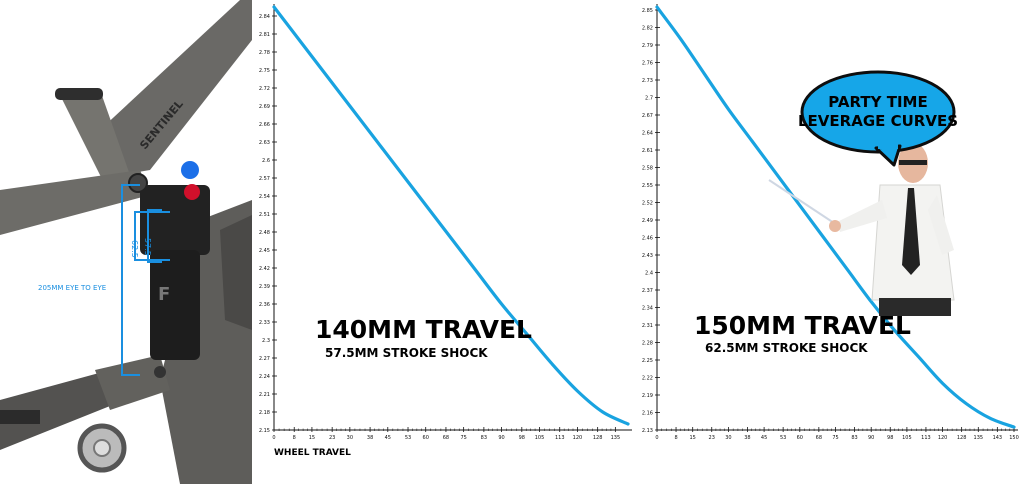  What do you see at coordinates (264, 89) in the screenshot?
I see `y-tick-label: 2.72` at bounding box center [264, 89].